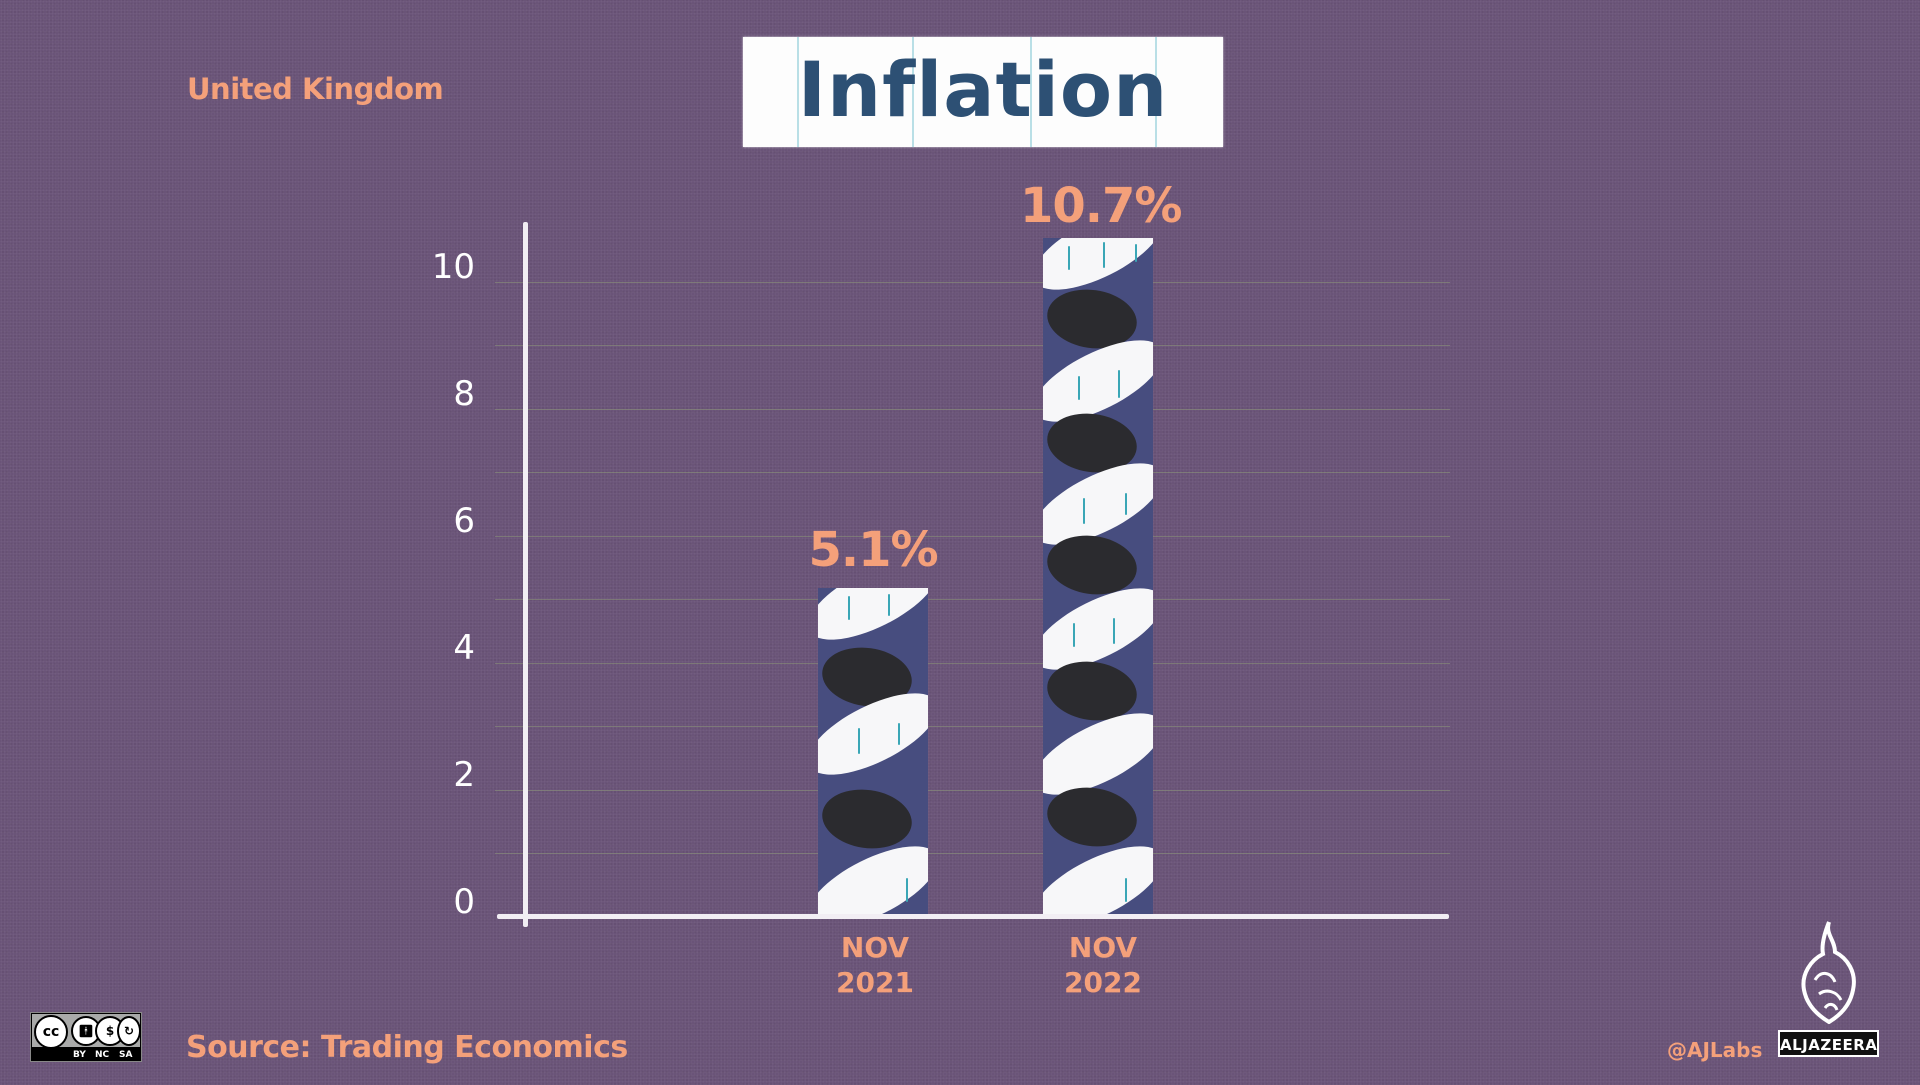 The image size is (1920, 1085). I want to click on source-label: Source: Trading Economics, so click(407, 1047).